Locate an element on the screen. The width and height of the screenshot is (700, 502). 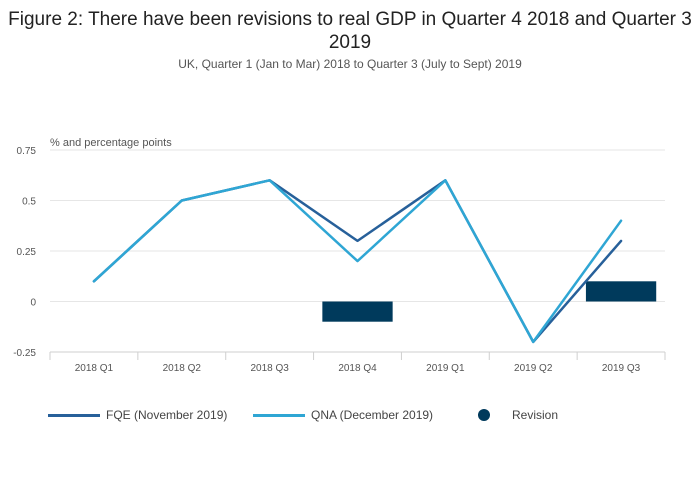
y-tick-label: 0 is located at coordinates (33, 303).